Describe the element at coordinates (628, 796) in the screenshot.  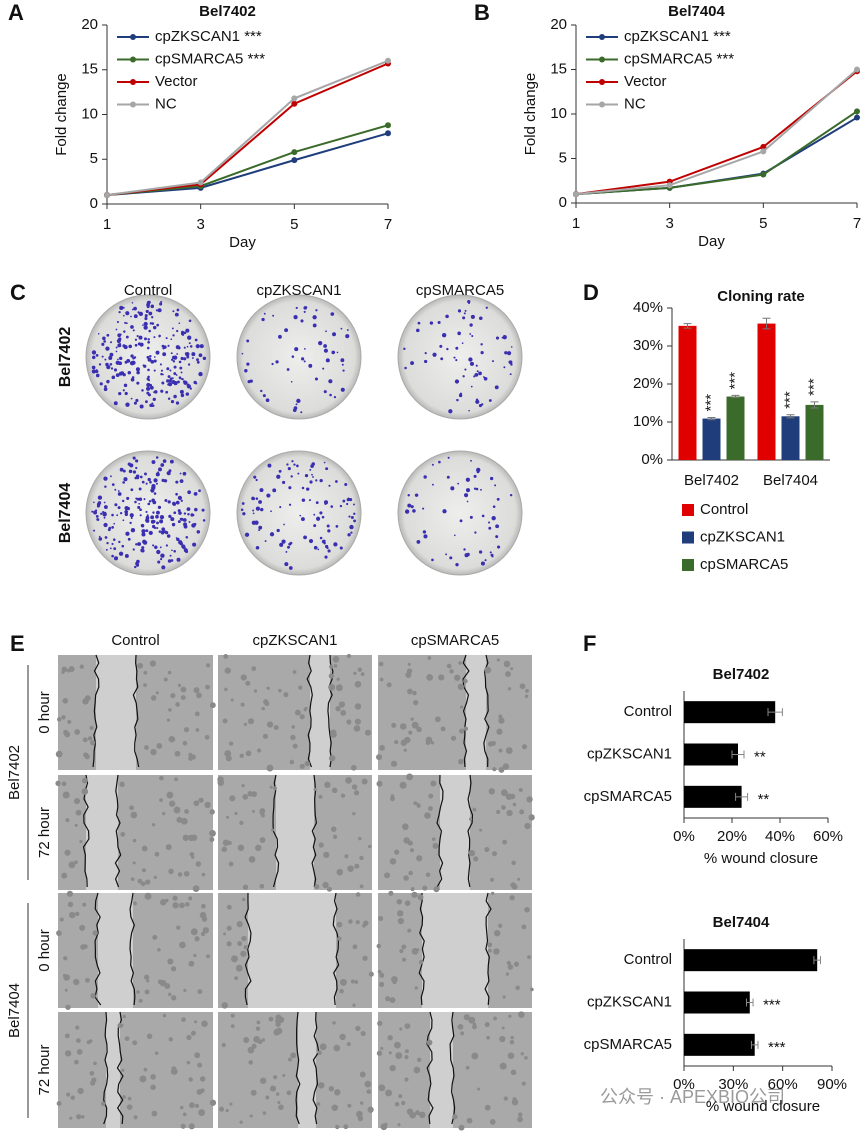
I see `category-label: cpSMARCA5` at that location.